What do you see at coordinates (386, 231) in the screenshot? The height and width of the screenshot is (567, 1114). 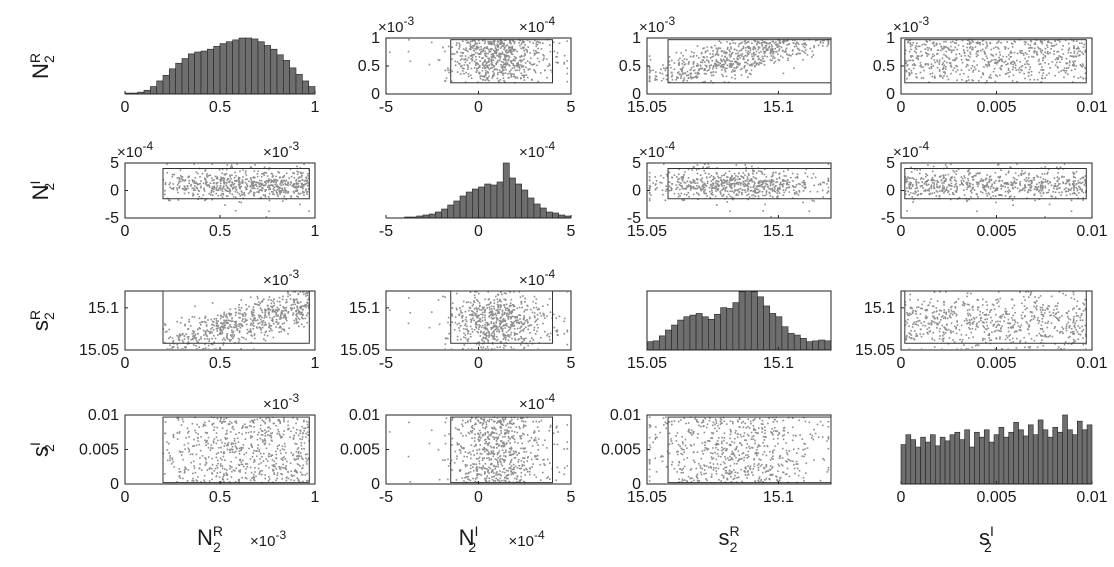 I see `x-tick-label: -5` at bounding box center [386, 231].